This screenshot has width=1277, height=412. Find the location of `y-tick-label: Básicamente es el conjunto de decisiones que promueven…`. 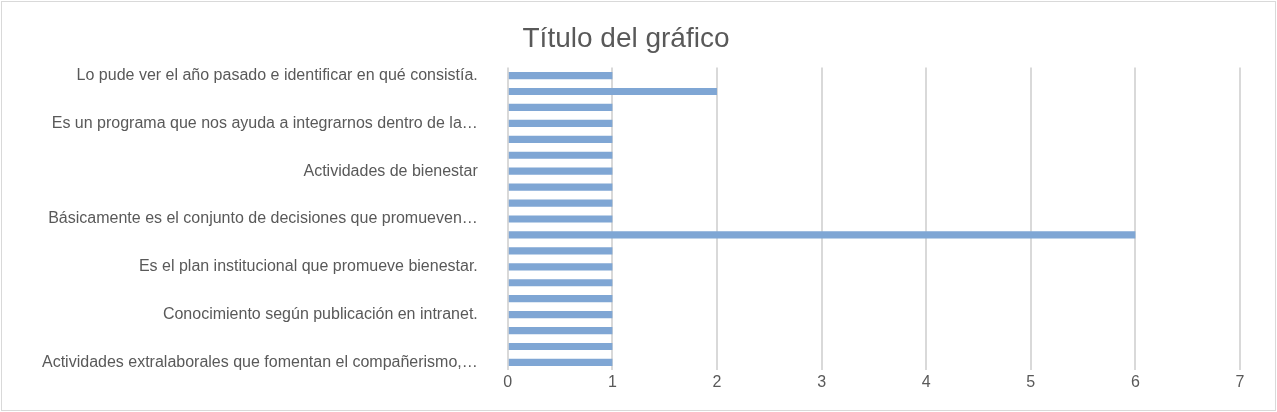

y-tick-label: Básicamente es el conjunto de decisiones que promueven… is located at coordinates (263, 218).